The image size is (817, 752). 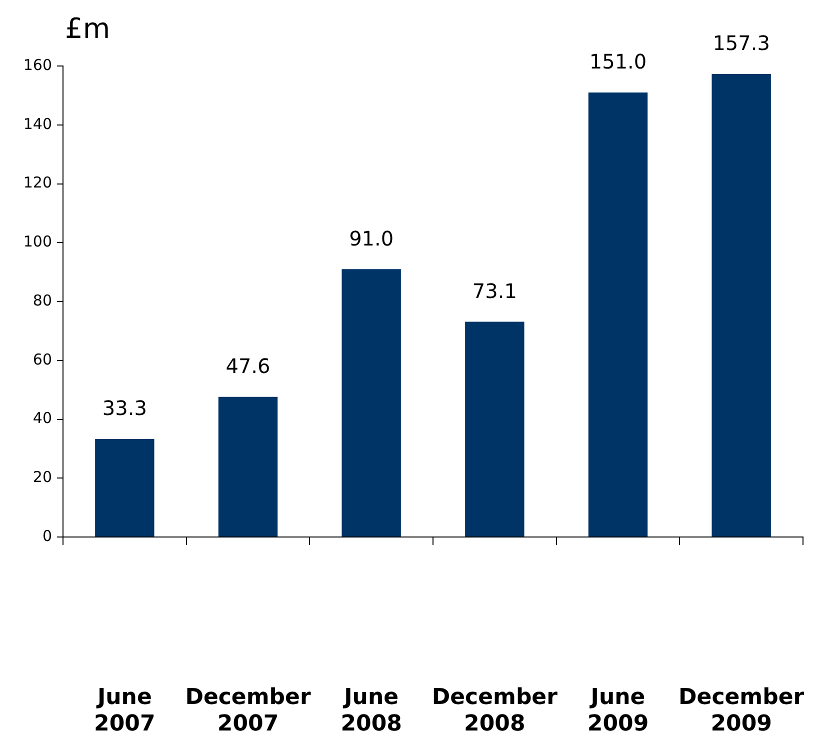 I want to click on data-label: 157.3, so click(x=741, y=43).